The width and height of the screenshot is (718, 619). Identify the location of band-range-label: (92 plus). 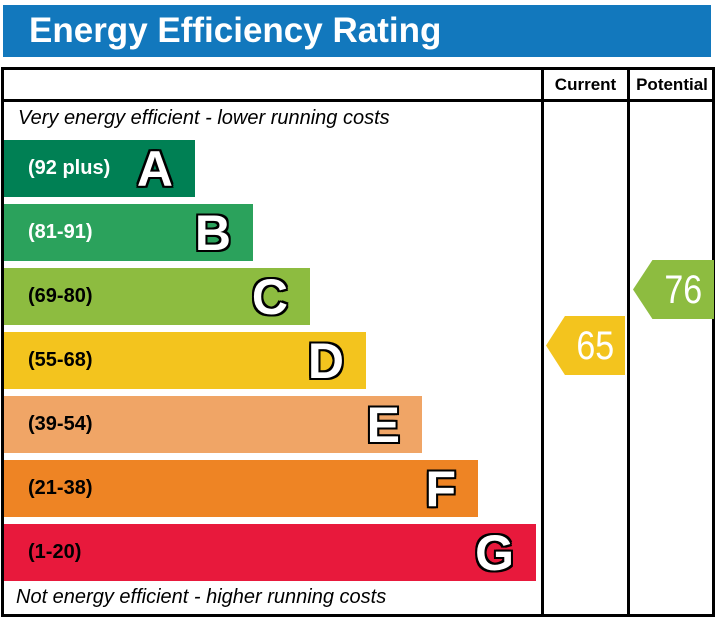
(69, 168).